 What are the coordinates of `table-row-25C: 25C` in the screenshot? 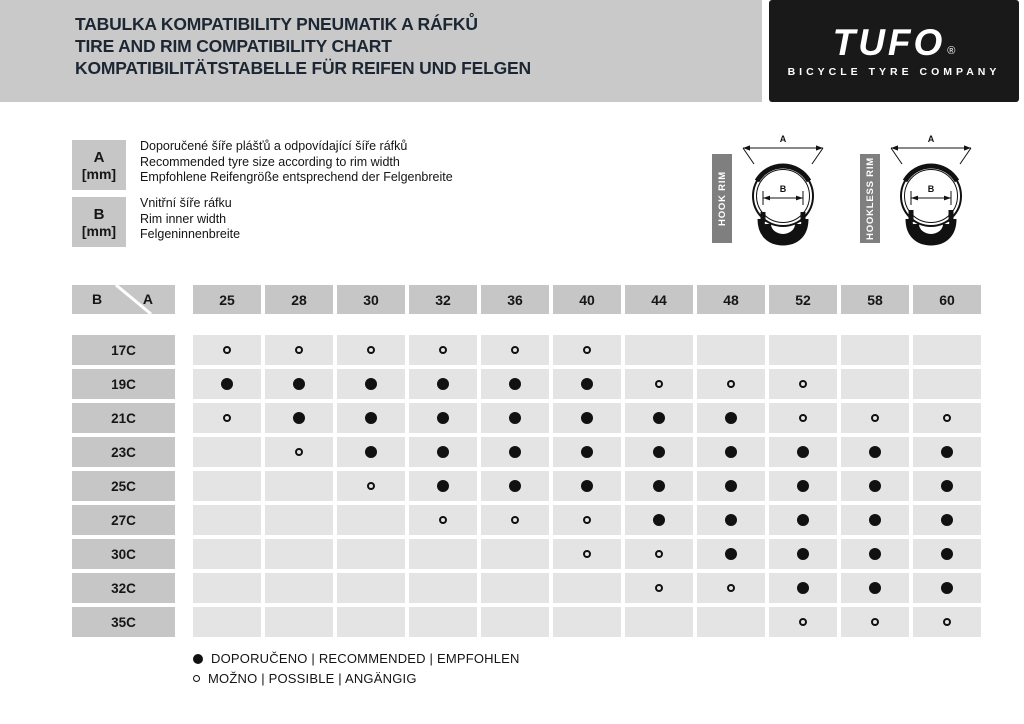 It's located at (526, 486).